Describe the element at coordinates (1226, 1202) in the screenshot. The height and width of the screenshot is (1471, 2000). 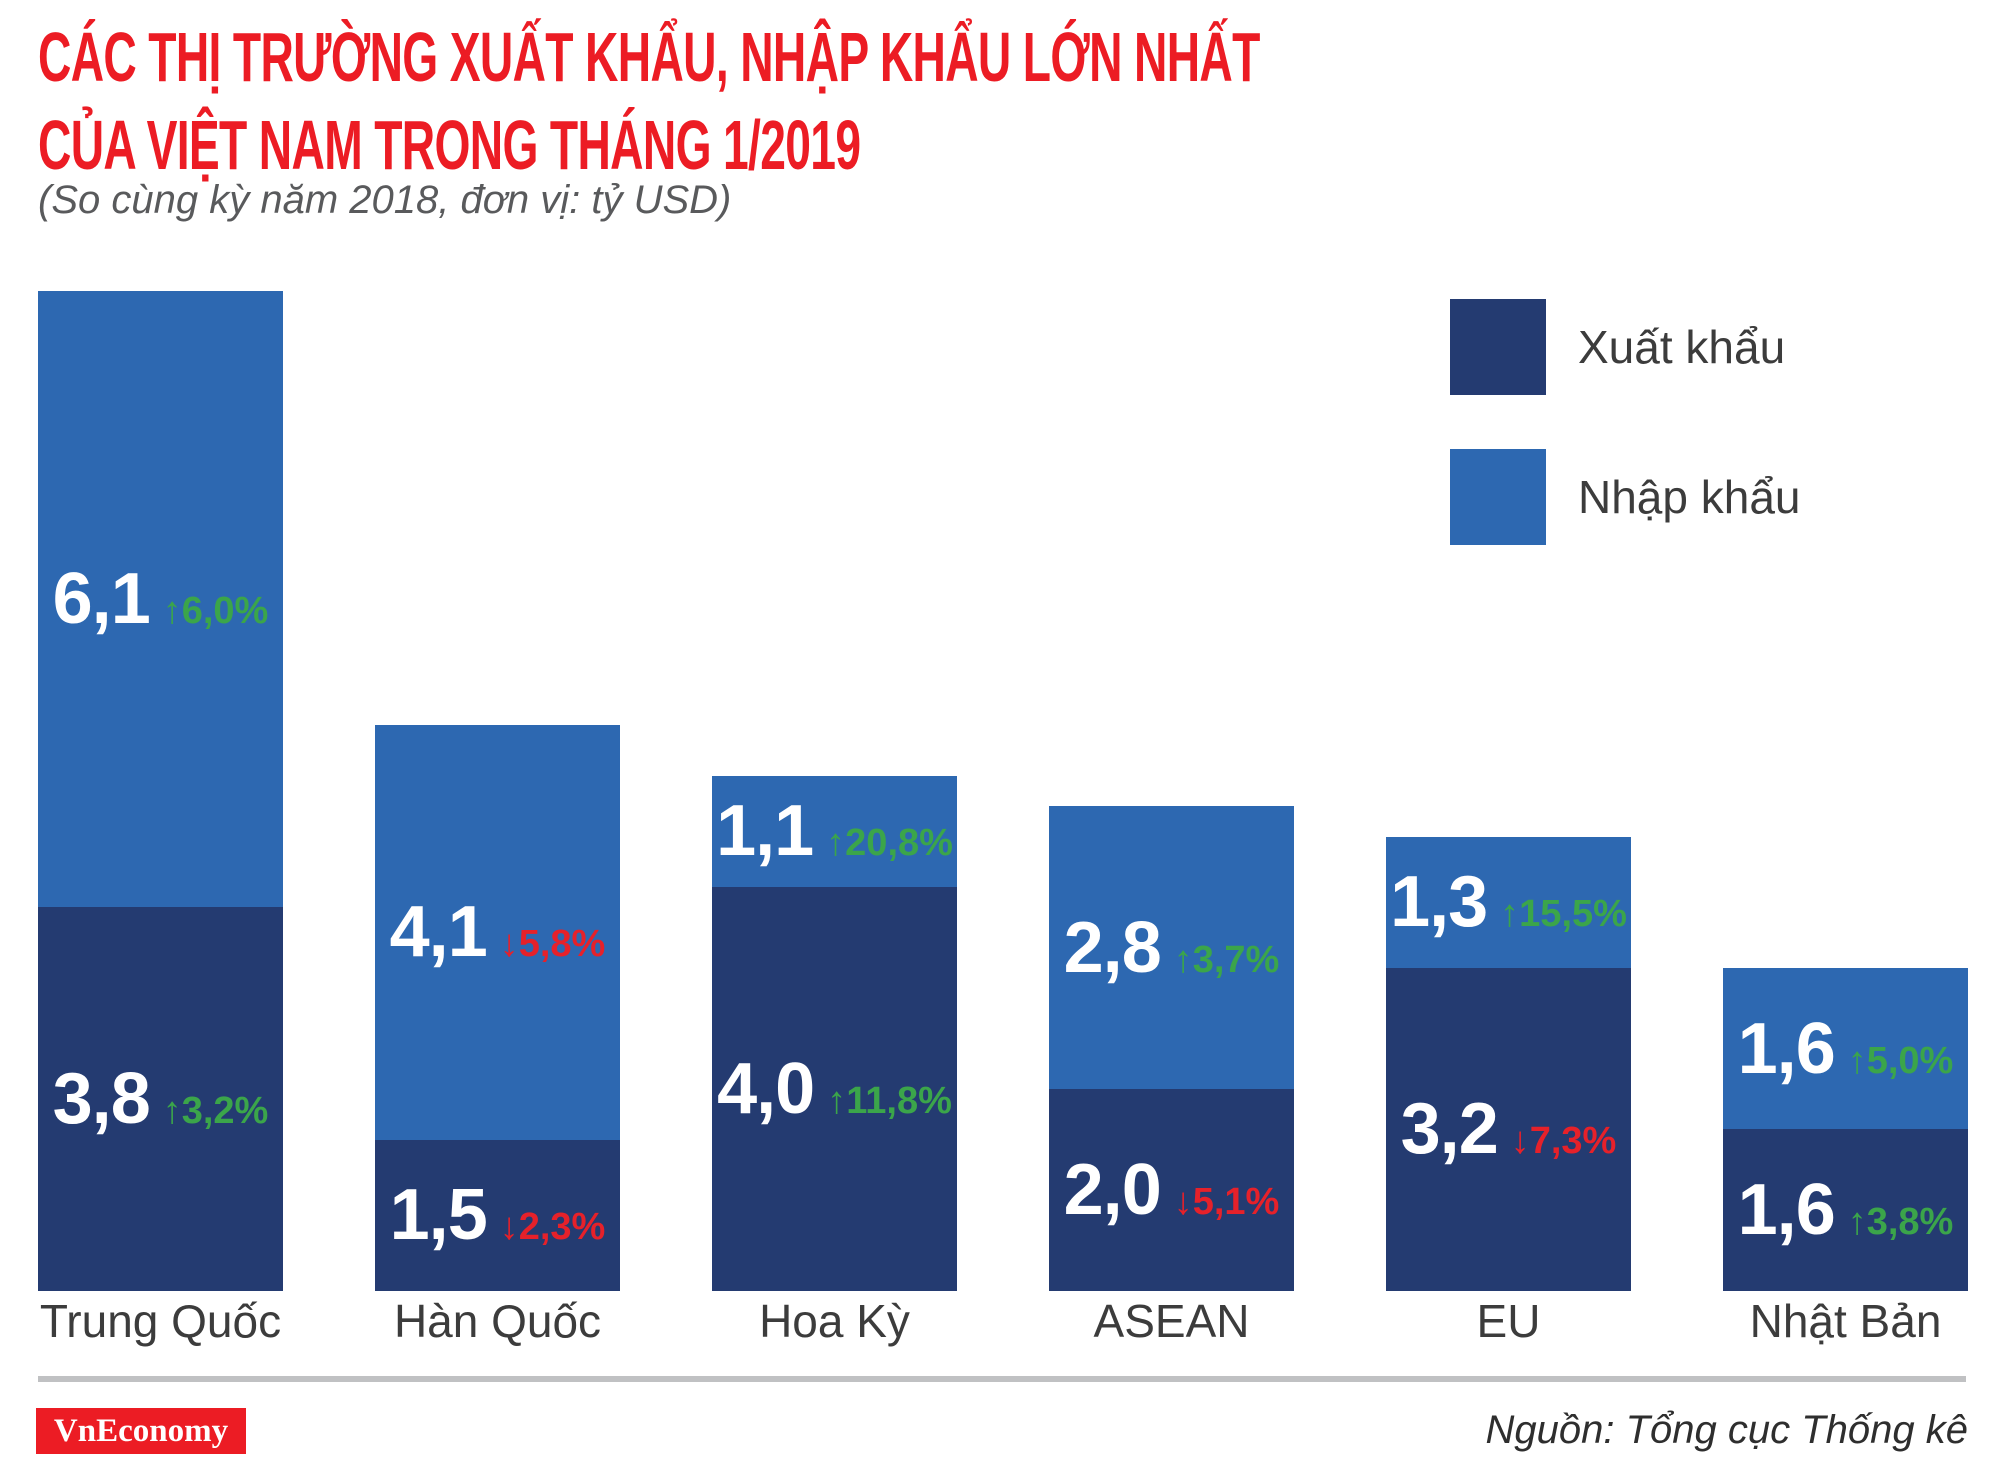
I see `arrow-down-icon-change-label: ↓5,1%` at that location.